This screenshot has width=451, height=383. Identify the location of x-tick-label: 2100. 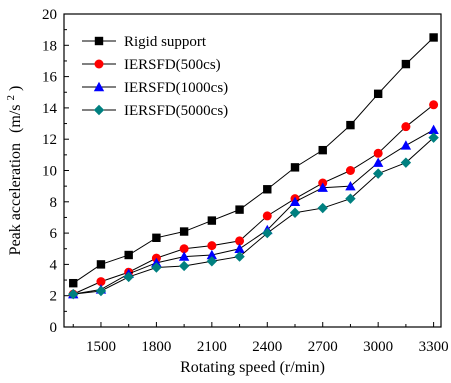
(212, 347).